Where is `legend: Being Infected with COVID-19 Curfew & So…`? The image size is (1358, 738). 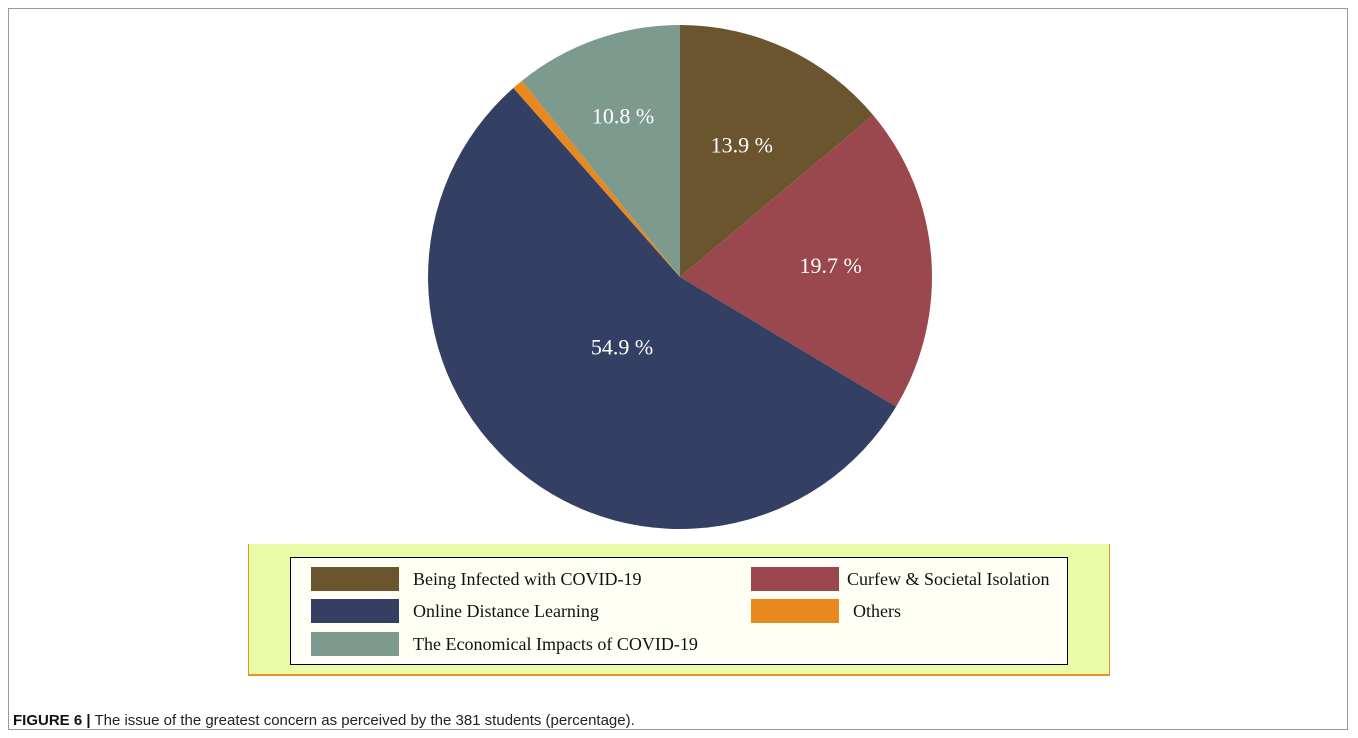 legend: Being Infected with COVID-19 Curfew & So… is located at coordinates (679, 611).